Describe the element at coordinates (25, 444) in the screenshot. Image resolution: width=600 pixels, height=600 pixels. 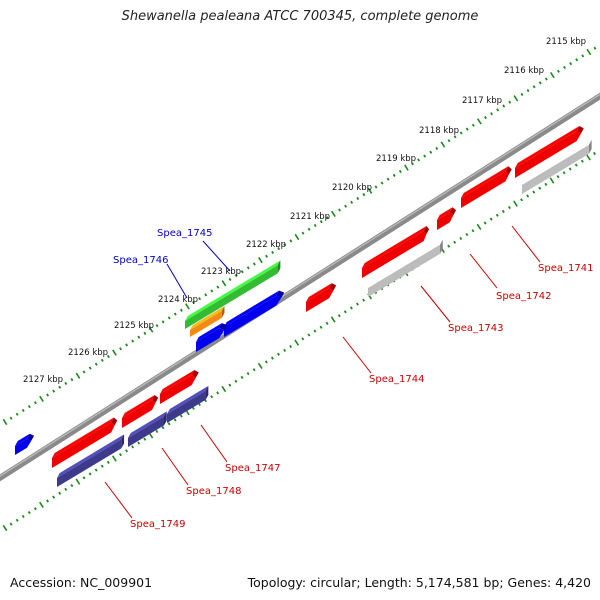
I see `gene-edge-fragment-arrow` at that location.